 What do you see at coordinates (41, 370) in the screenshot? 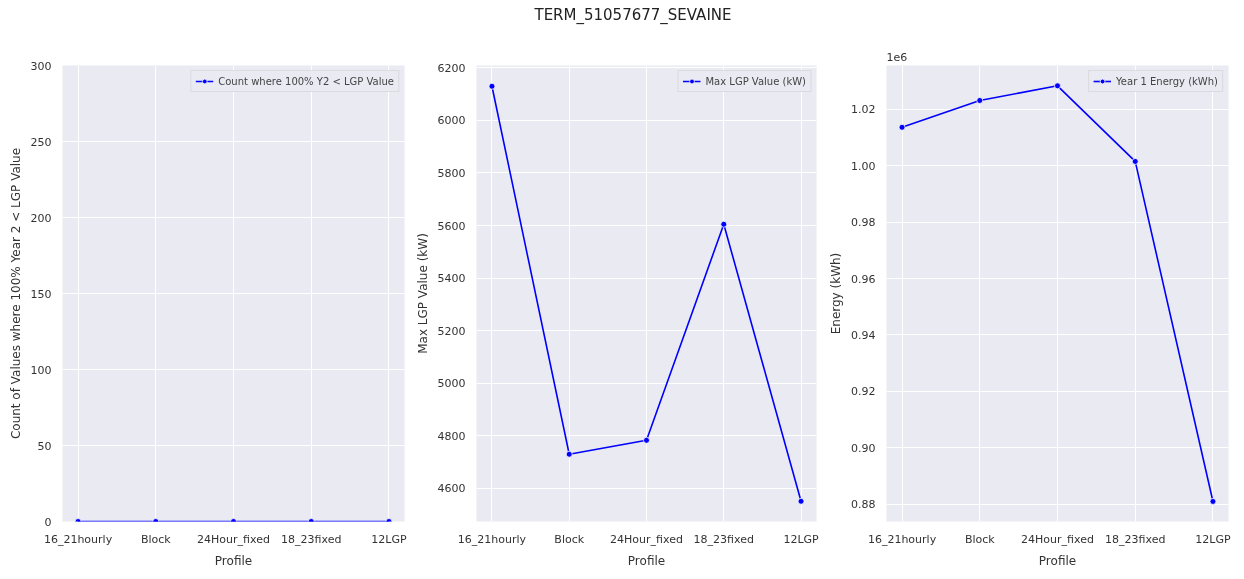
I see `y-tick-label: 100` at bounding box center [41, 370].